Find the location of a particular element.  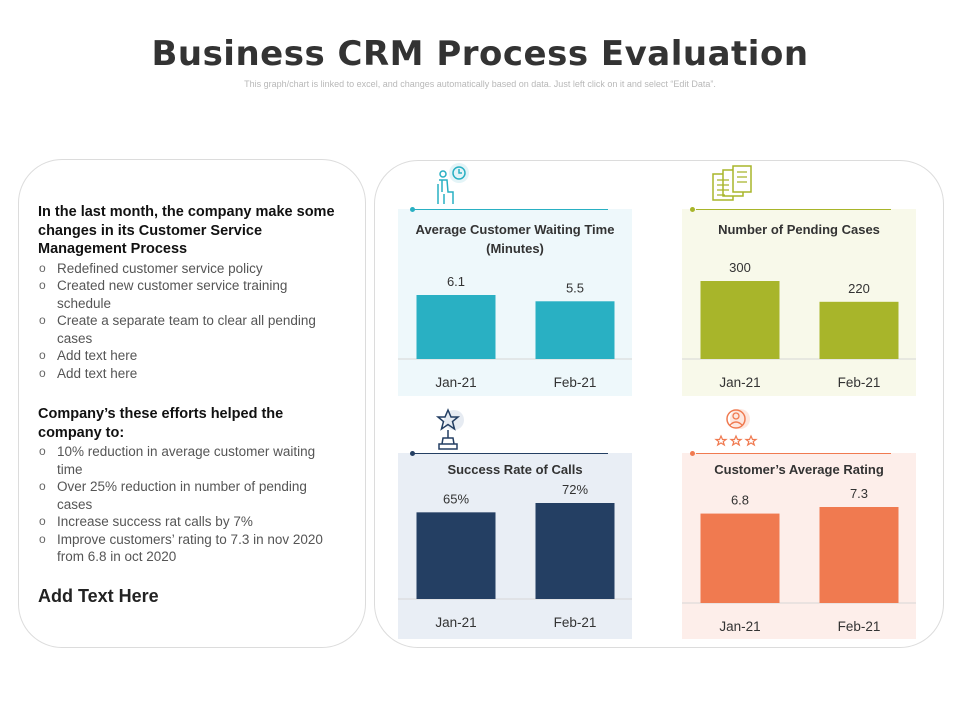

trophy-icon is located at coordinates (452, 431).